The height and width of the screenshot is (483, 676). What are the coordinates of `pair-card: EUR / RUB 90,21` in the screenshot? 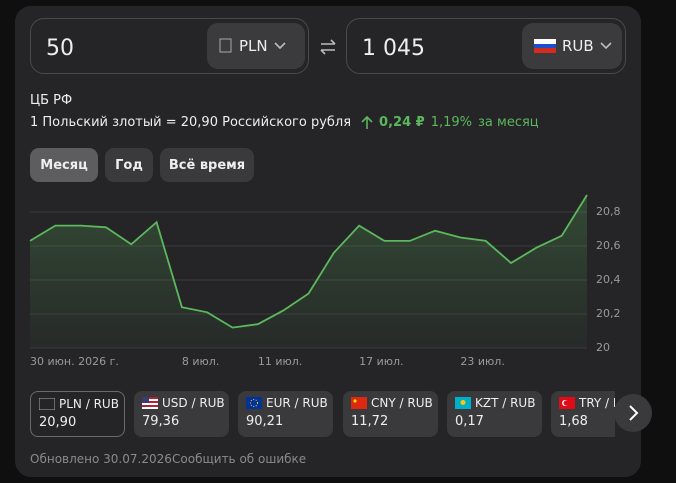 It's located at (285, 414).